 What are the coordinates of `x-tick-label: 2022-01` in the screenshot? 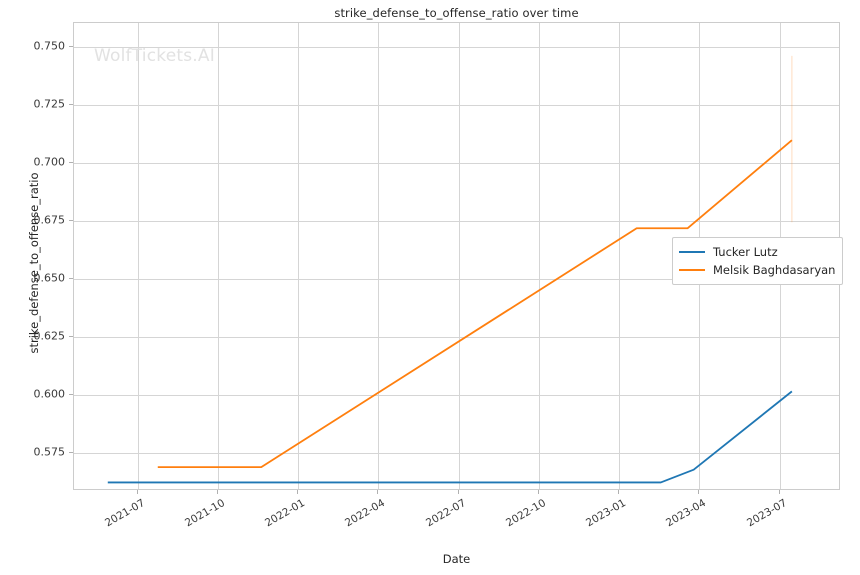 It's located at (285, 513).